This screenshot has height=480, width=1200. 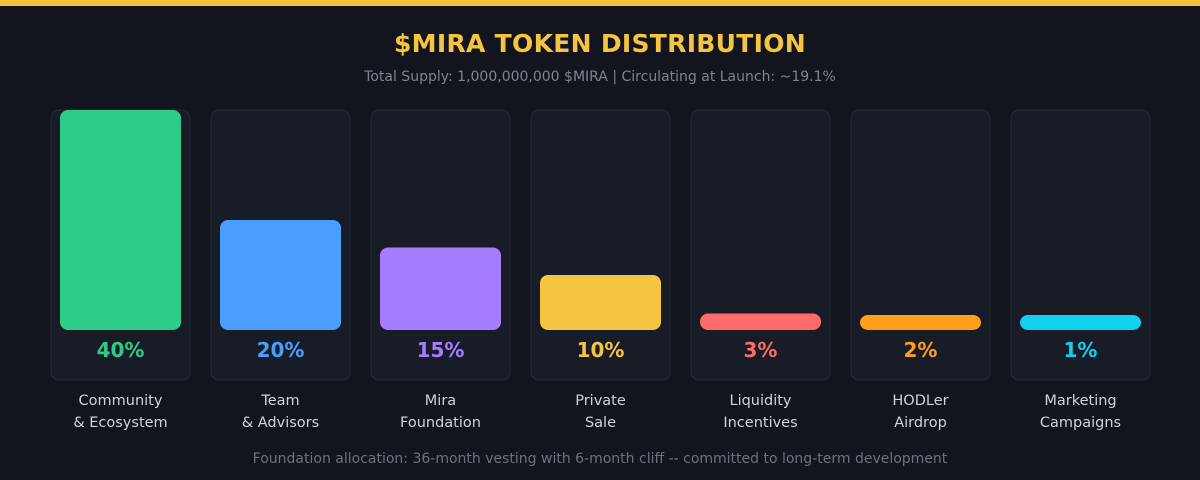 What do you see at coordinates (601, 350) in the screenshot?
I see `bar-value-label-3: 10%` at bounding box center [601, 350].